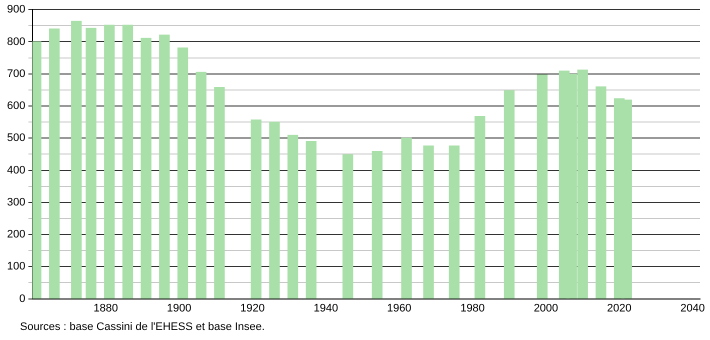  Describe the element at coordinates (16, 266) in the screenshot. I see `y-tick-label: 100` at that location.